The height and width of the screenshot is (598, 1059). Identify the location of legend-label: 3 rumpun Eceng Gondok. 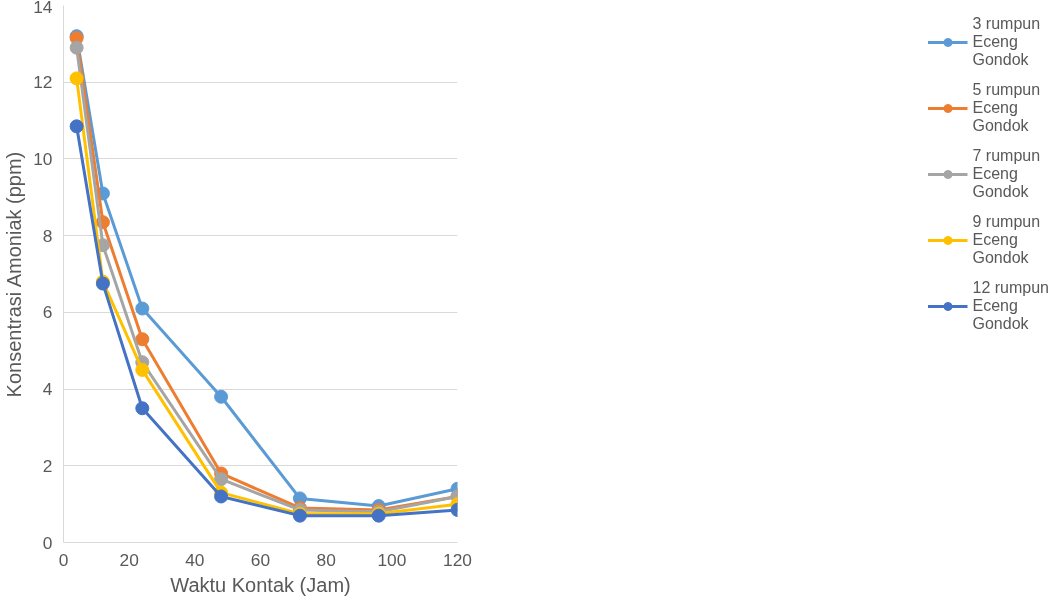
(1006, 42).